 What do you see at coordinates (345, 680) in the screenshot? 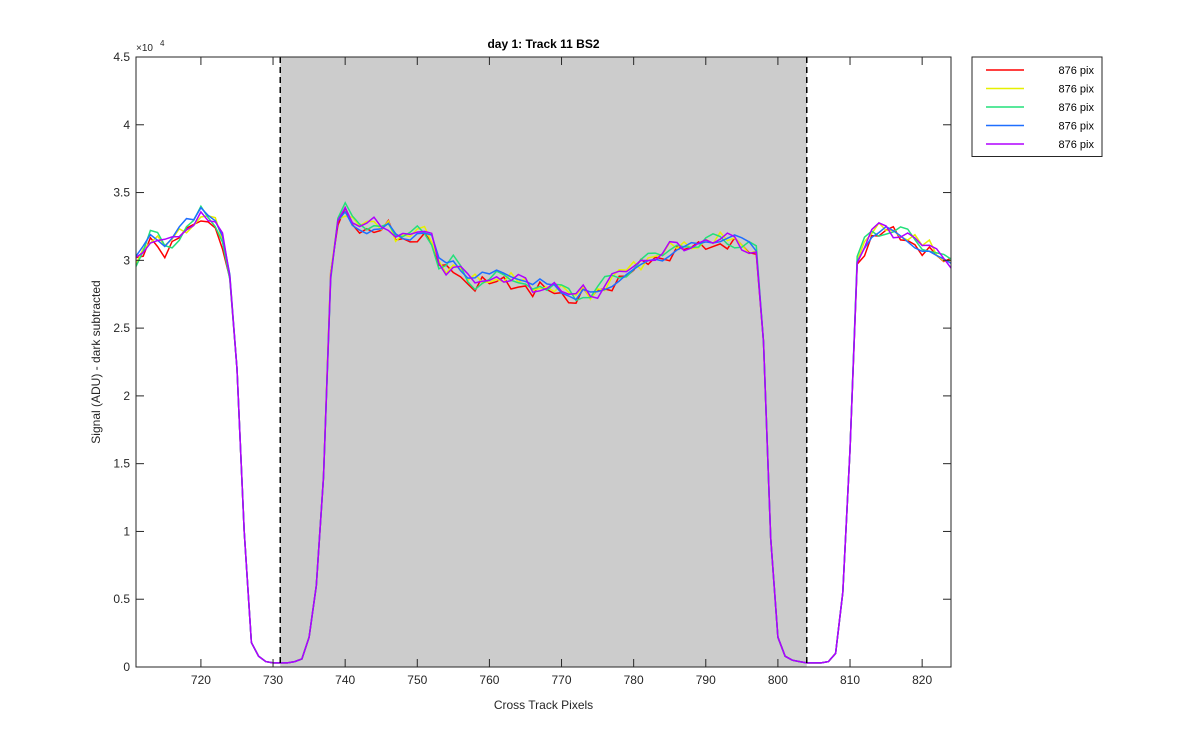
I see `x-tick-label: 740` at bounding box center [345, 680].